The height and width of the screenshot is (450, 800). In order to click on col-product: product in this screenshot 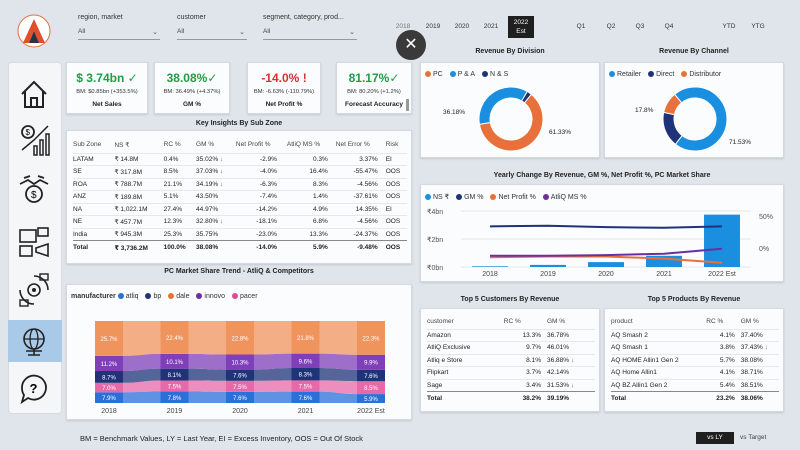, I will do `click(622, 322)`.